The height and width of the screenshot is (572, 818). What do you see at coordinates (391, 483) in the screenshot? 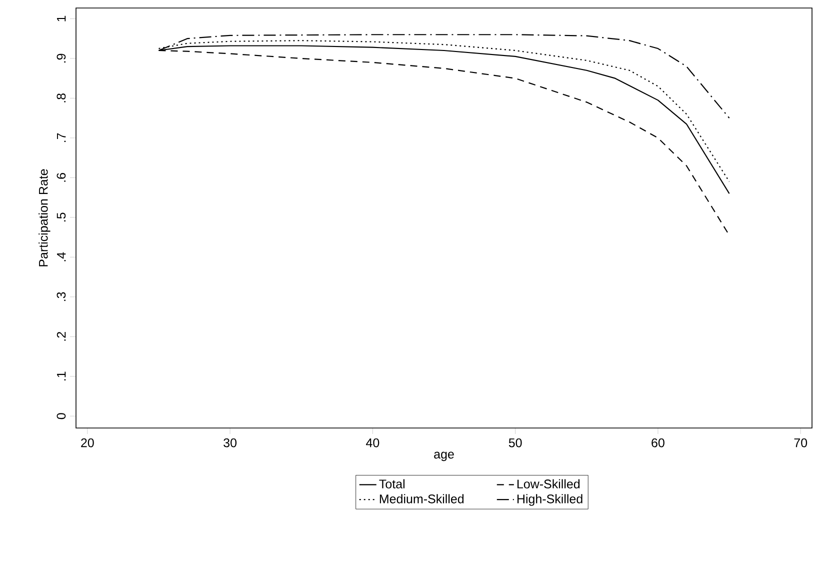
I see `legend-label: Total` at bounding box center [391, 483].